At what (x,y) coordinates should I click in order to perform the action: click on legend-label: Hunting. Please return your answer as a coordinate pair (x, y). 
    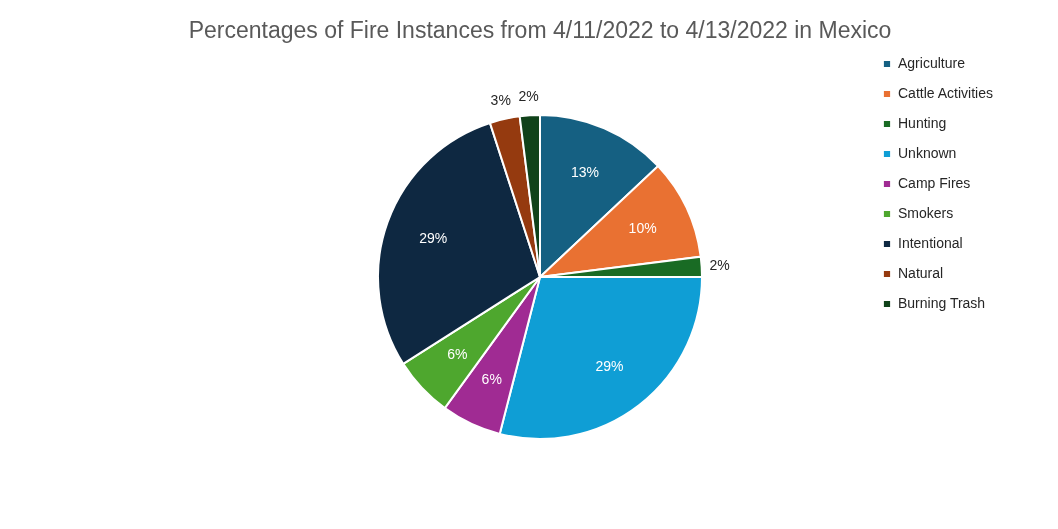
    Looking at the image, I should click on (922, 123).